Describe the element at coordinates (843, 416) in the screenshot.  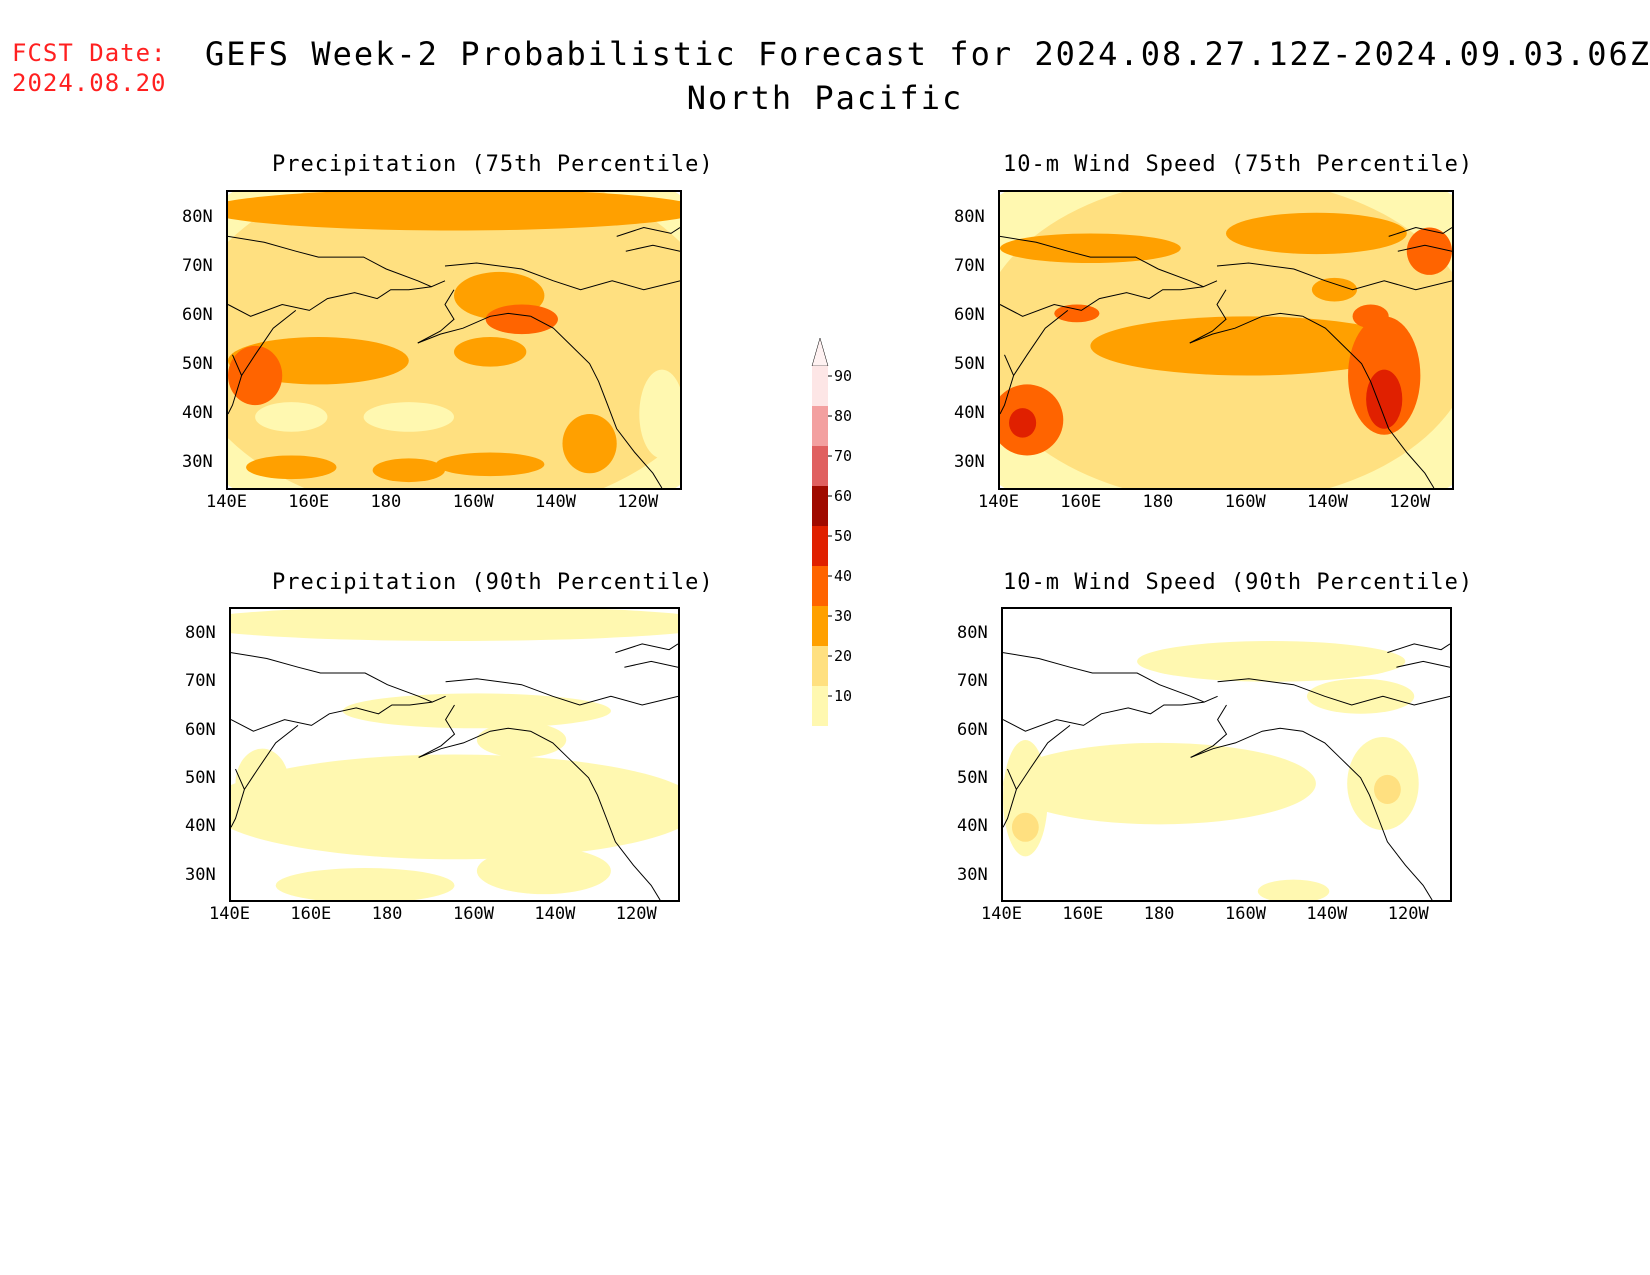
I see `colorbar-level-label: 80` at that location.